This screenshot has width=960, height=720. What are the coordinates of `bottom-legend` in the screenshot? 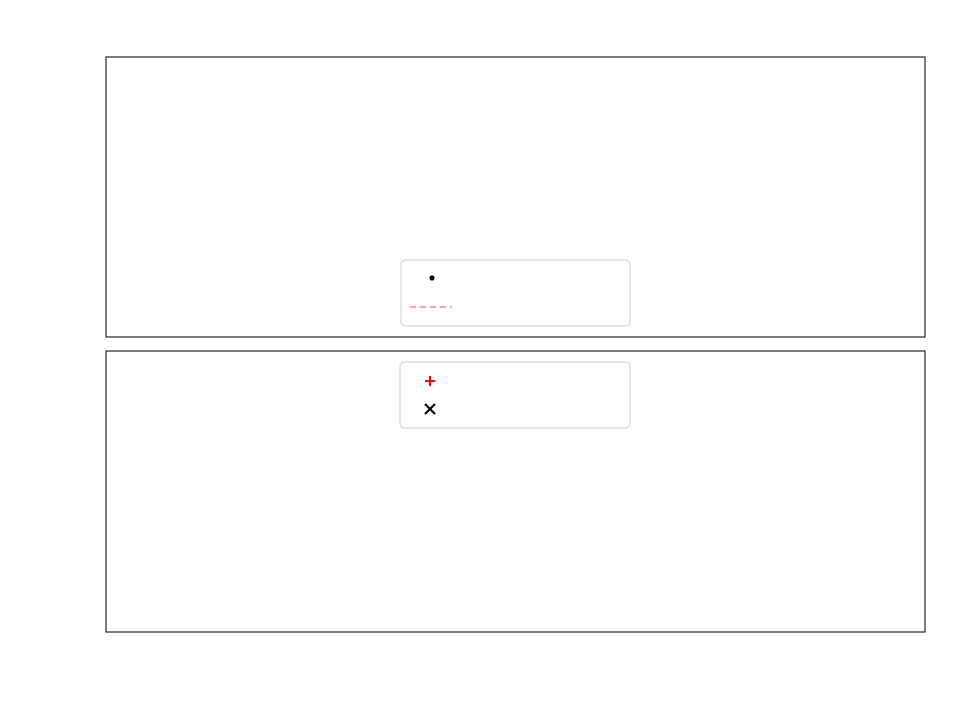 It's located at (515, 395).